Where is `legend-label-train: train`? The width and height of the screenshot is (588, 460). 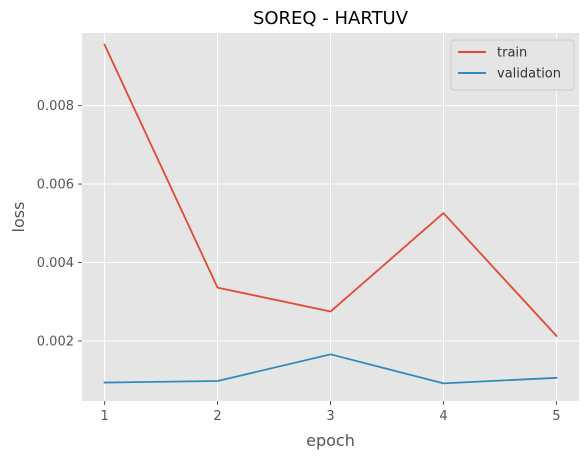 legend-label-train: train is located at coordinates (512, 53).